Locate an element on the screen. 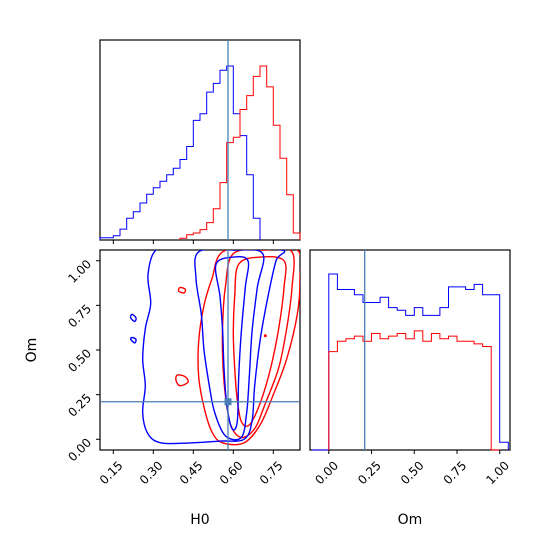 Image resolution: width=550 pixels, height=550 pixels. h0-tick-label-4: 0.75 is located at coordinates (271, 472).